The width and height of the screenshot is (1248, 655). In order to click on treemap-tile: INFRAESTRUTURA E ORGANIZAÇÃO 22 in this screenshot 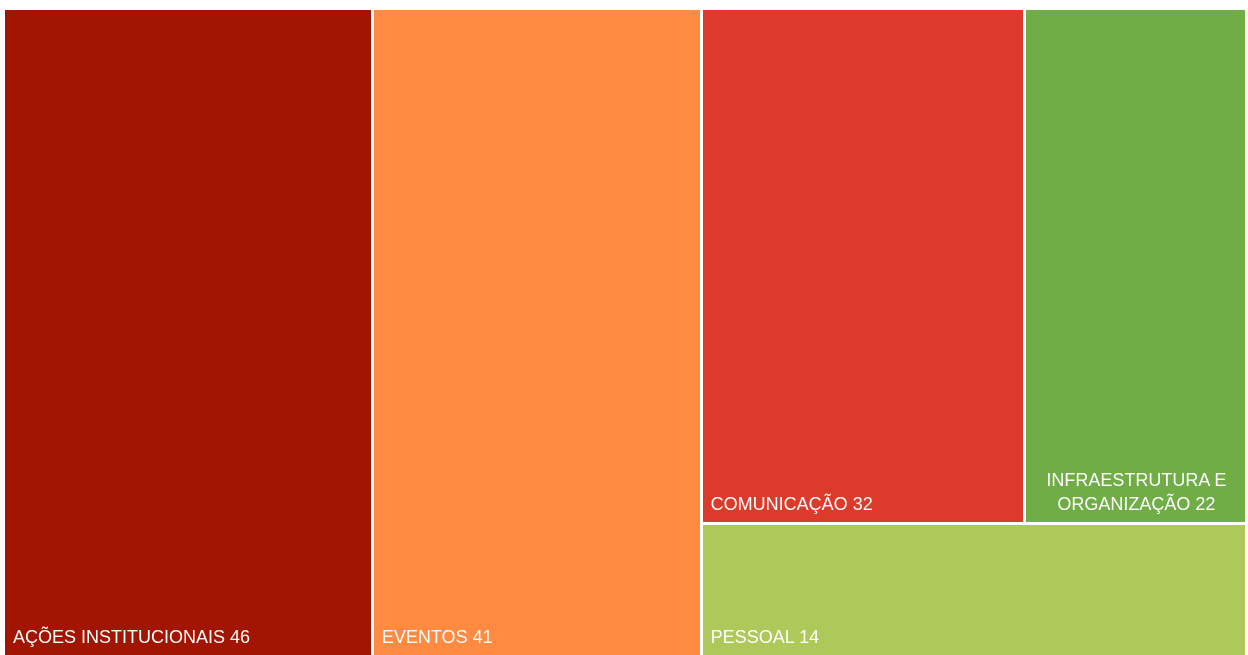, I will do `click(1135, 266)`.